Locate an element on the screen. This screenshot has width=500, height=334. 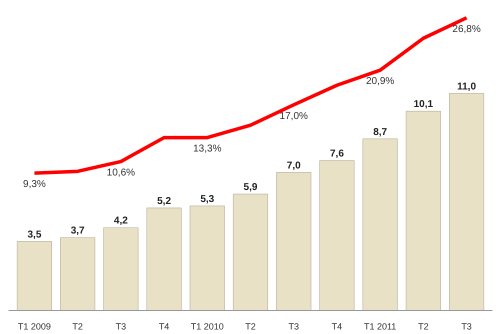
data-label: 3,7 is located at coordinates (78, 231).